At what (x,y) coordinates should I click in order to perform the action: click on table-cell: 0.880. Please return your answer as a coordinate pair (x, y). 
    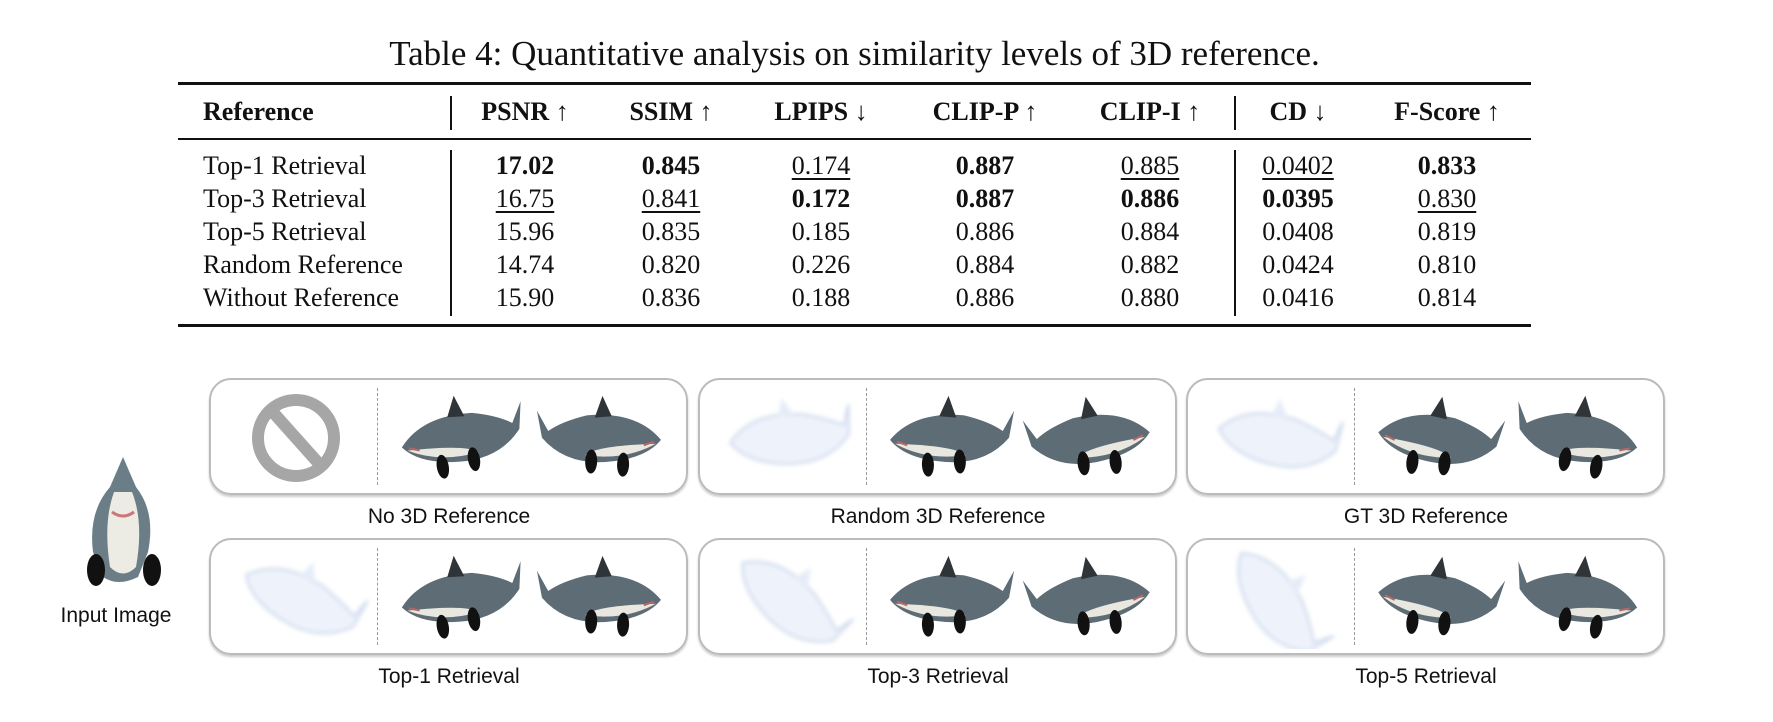
    Looking at the image, I should click on (1150, 297).